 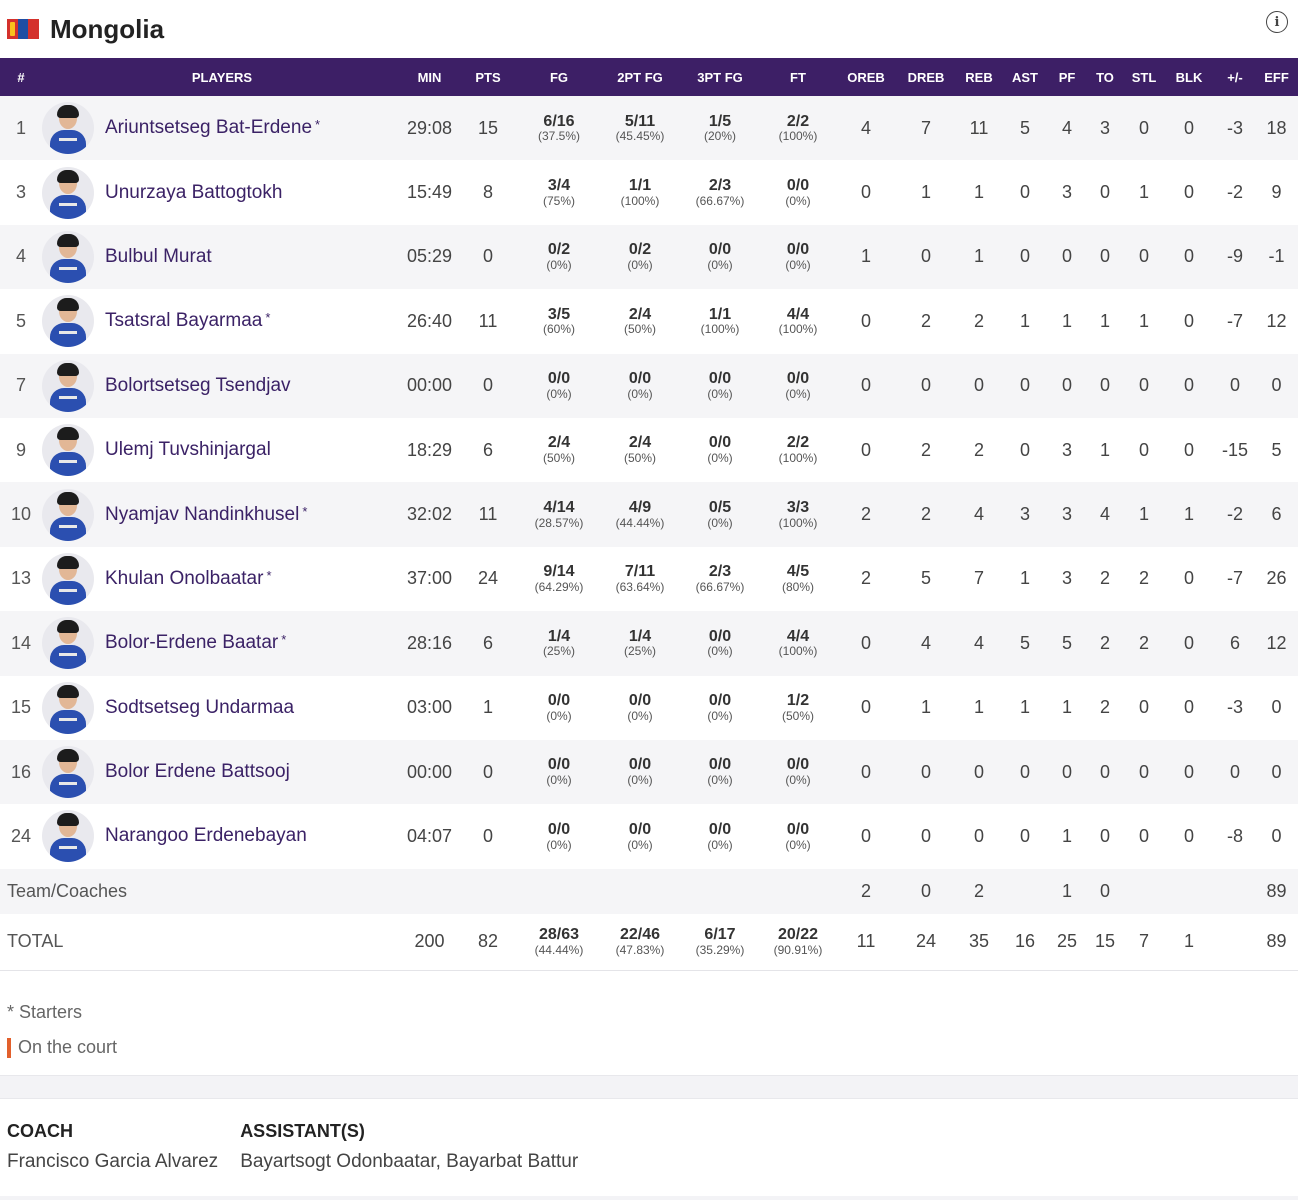 I want to click on column-header: BLK, so click(x=1189, y=77).